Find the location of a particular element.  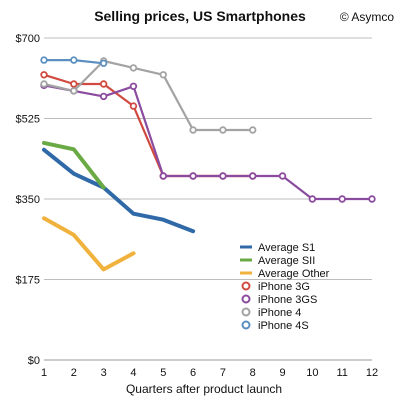

legend-label: iPhone 3G is located at coordinates (284, 287).